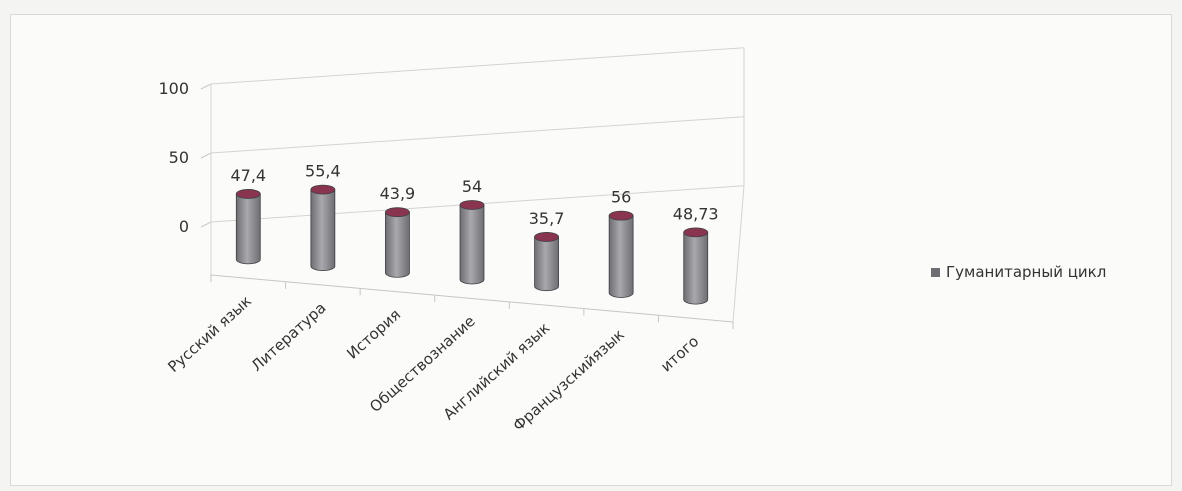  I want to click on data-label: 54, so click(472, 186).